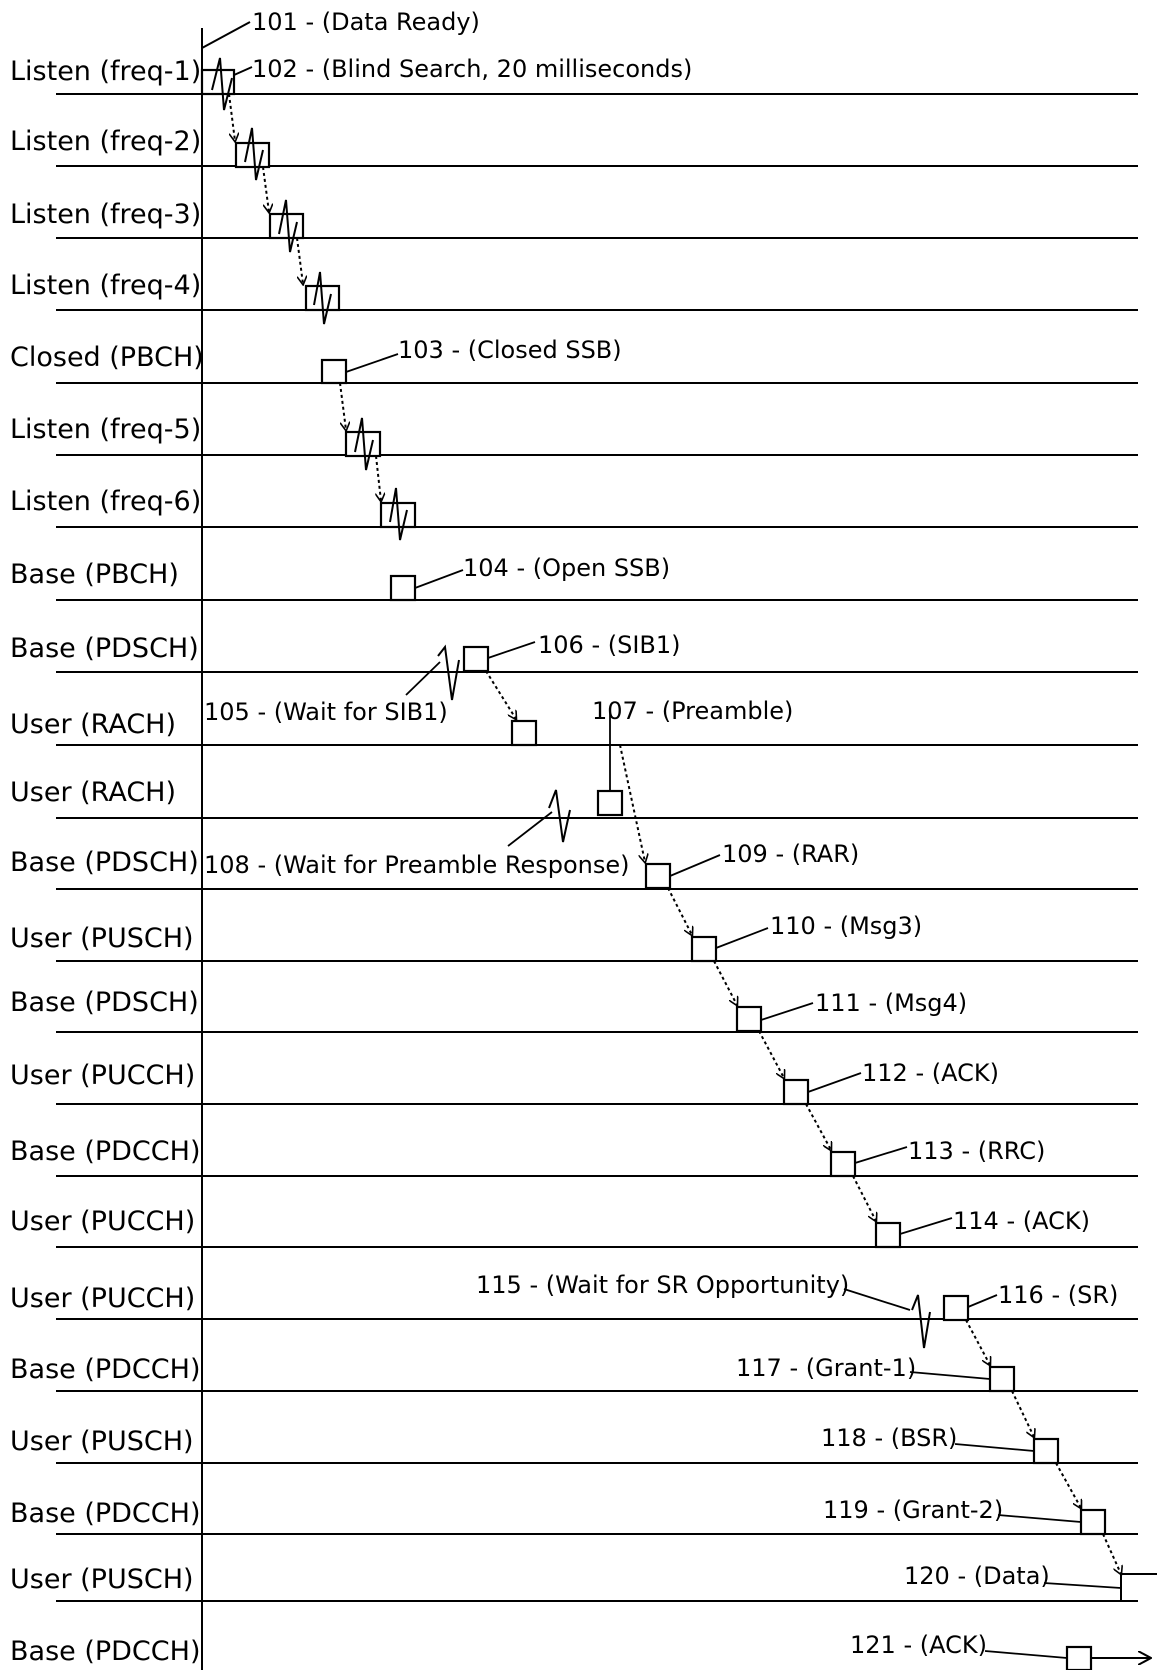  What do you see at coordinates (105, 71) in the screenshot?
I see `lane-label: Listen (freq-1)` at bounding box center [105, 71].